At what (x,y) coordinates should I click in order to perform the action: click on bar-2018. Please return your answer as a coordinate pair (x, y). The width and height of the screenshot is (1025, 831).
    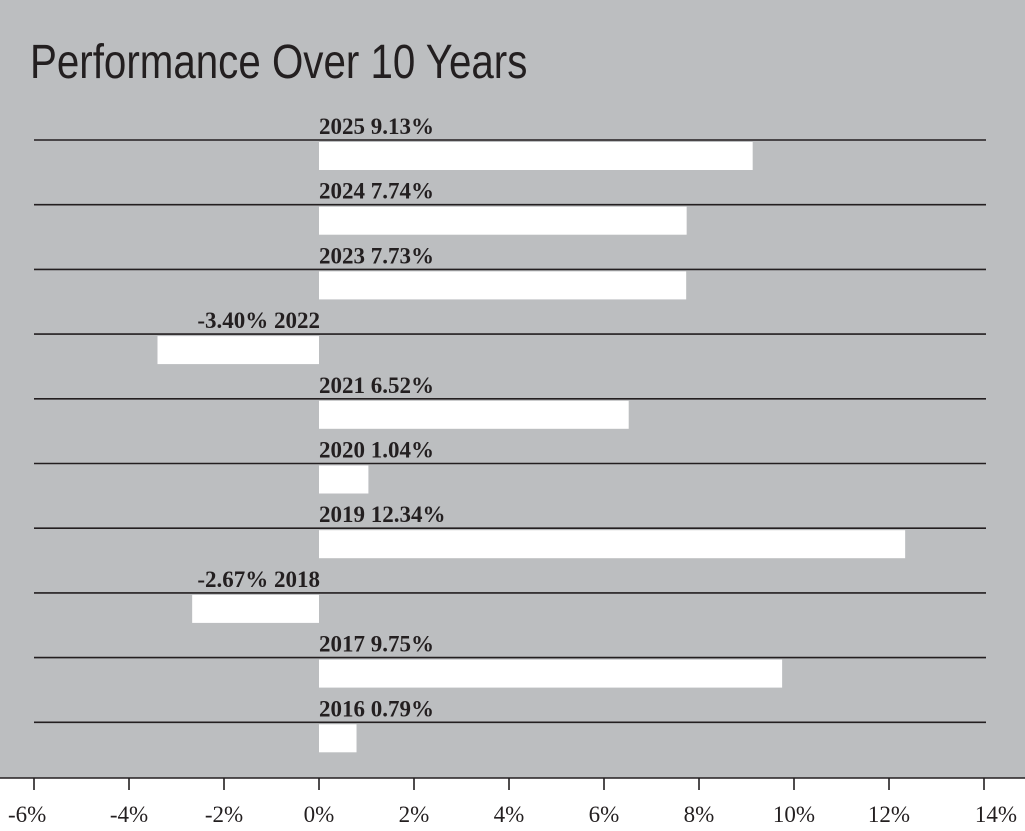
    Looking at the image, I should click on (255, 608).